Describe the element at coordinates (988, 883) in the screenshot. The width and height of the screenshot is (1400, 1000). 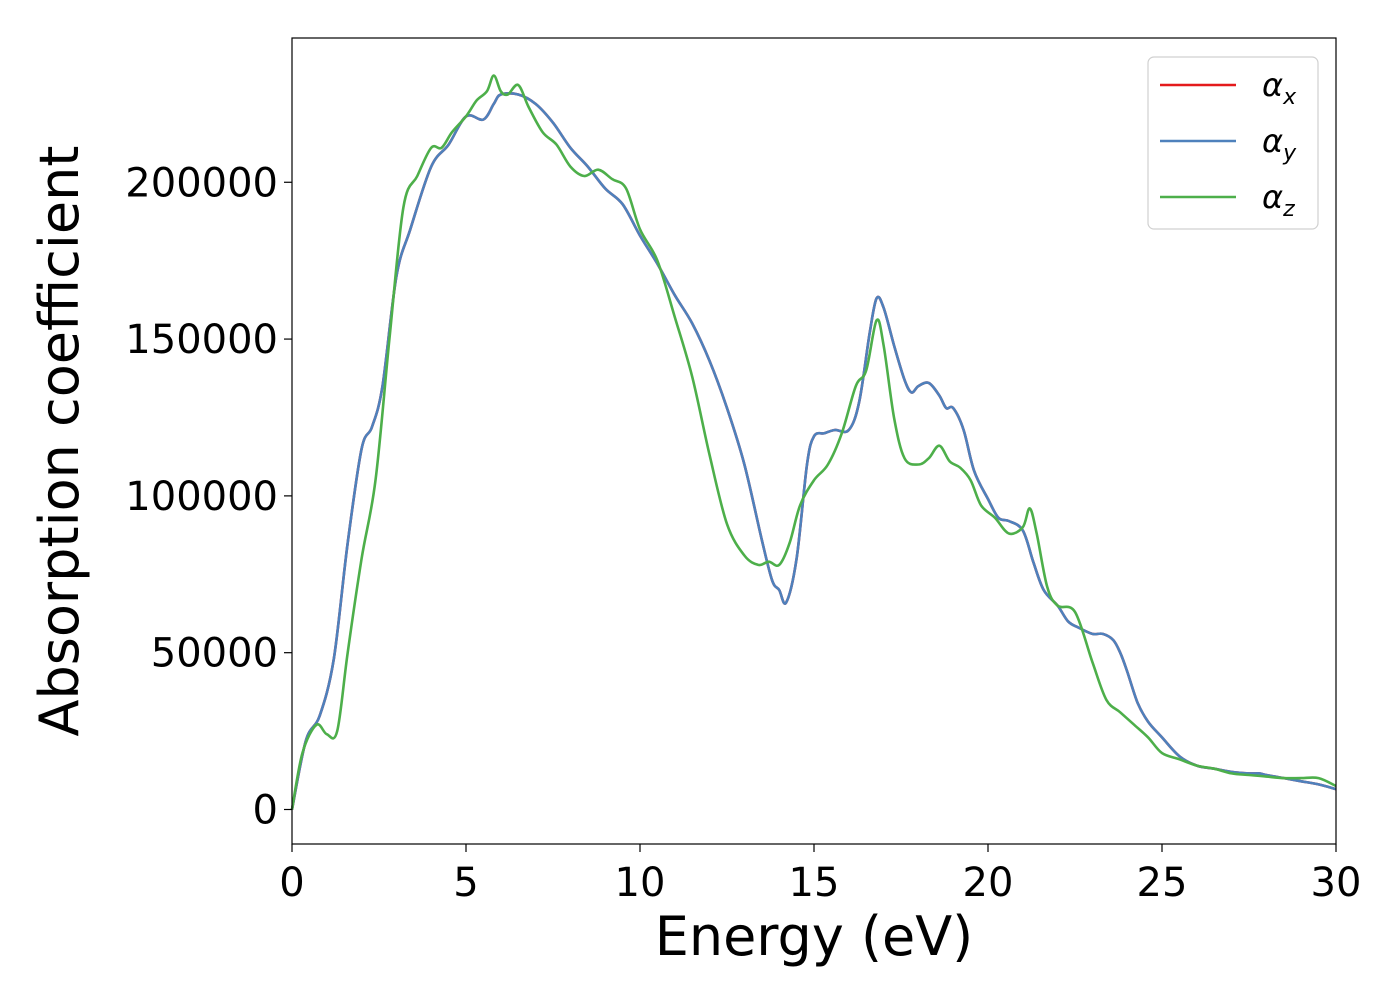
I see `x-tick-label: 20` at that location.